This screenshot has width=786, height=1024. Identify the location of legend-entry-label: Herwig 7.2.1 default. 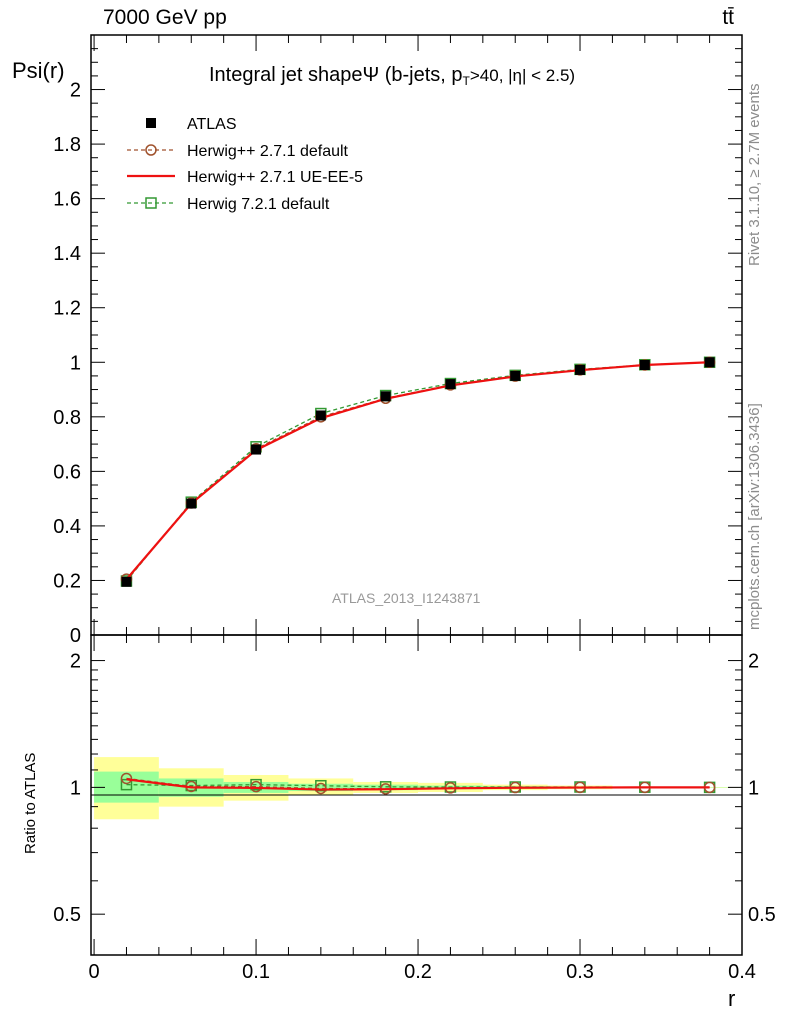
(258, 204).